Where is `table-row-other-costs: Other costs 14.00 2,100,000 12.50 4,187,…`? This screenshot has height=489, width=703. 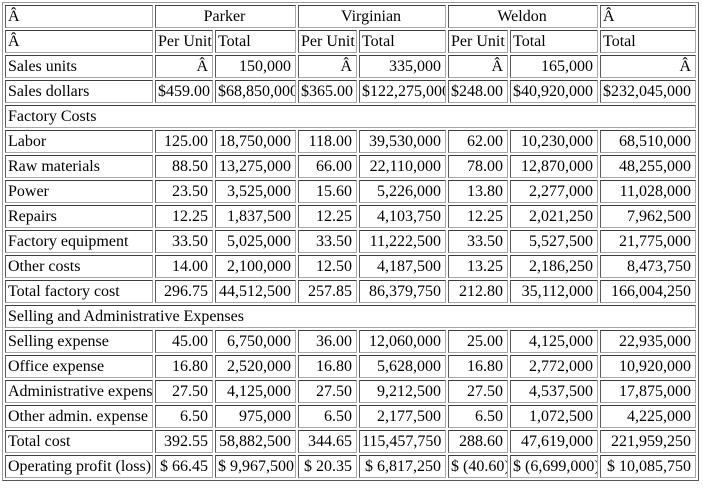
table-row-other-costs: Other costs 14.00 2,100,000 12.50 4,187,… is located at coordinates (351, 266).